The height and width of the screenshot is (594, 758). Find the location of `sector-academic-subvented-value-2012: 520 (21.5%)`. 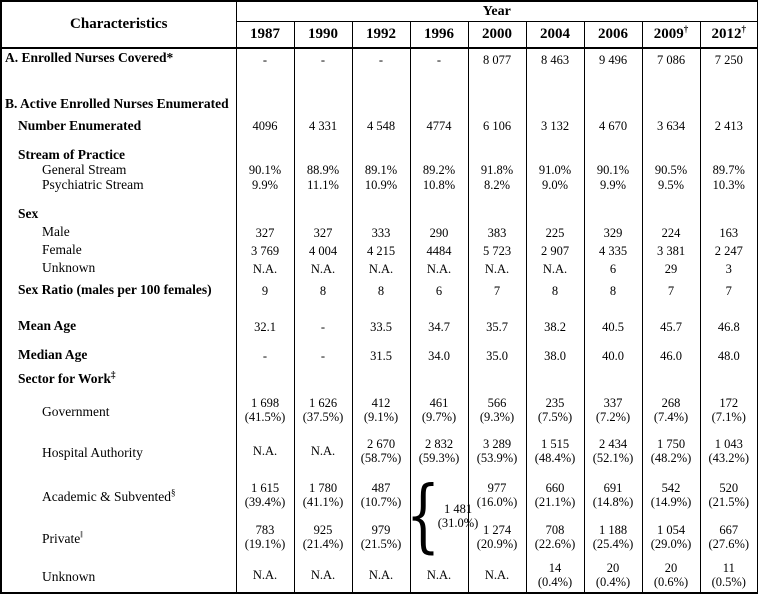

sector-academic-subvented-value-2012: 520 (21.5%) is located at coordinates (728, 494).